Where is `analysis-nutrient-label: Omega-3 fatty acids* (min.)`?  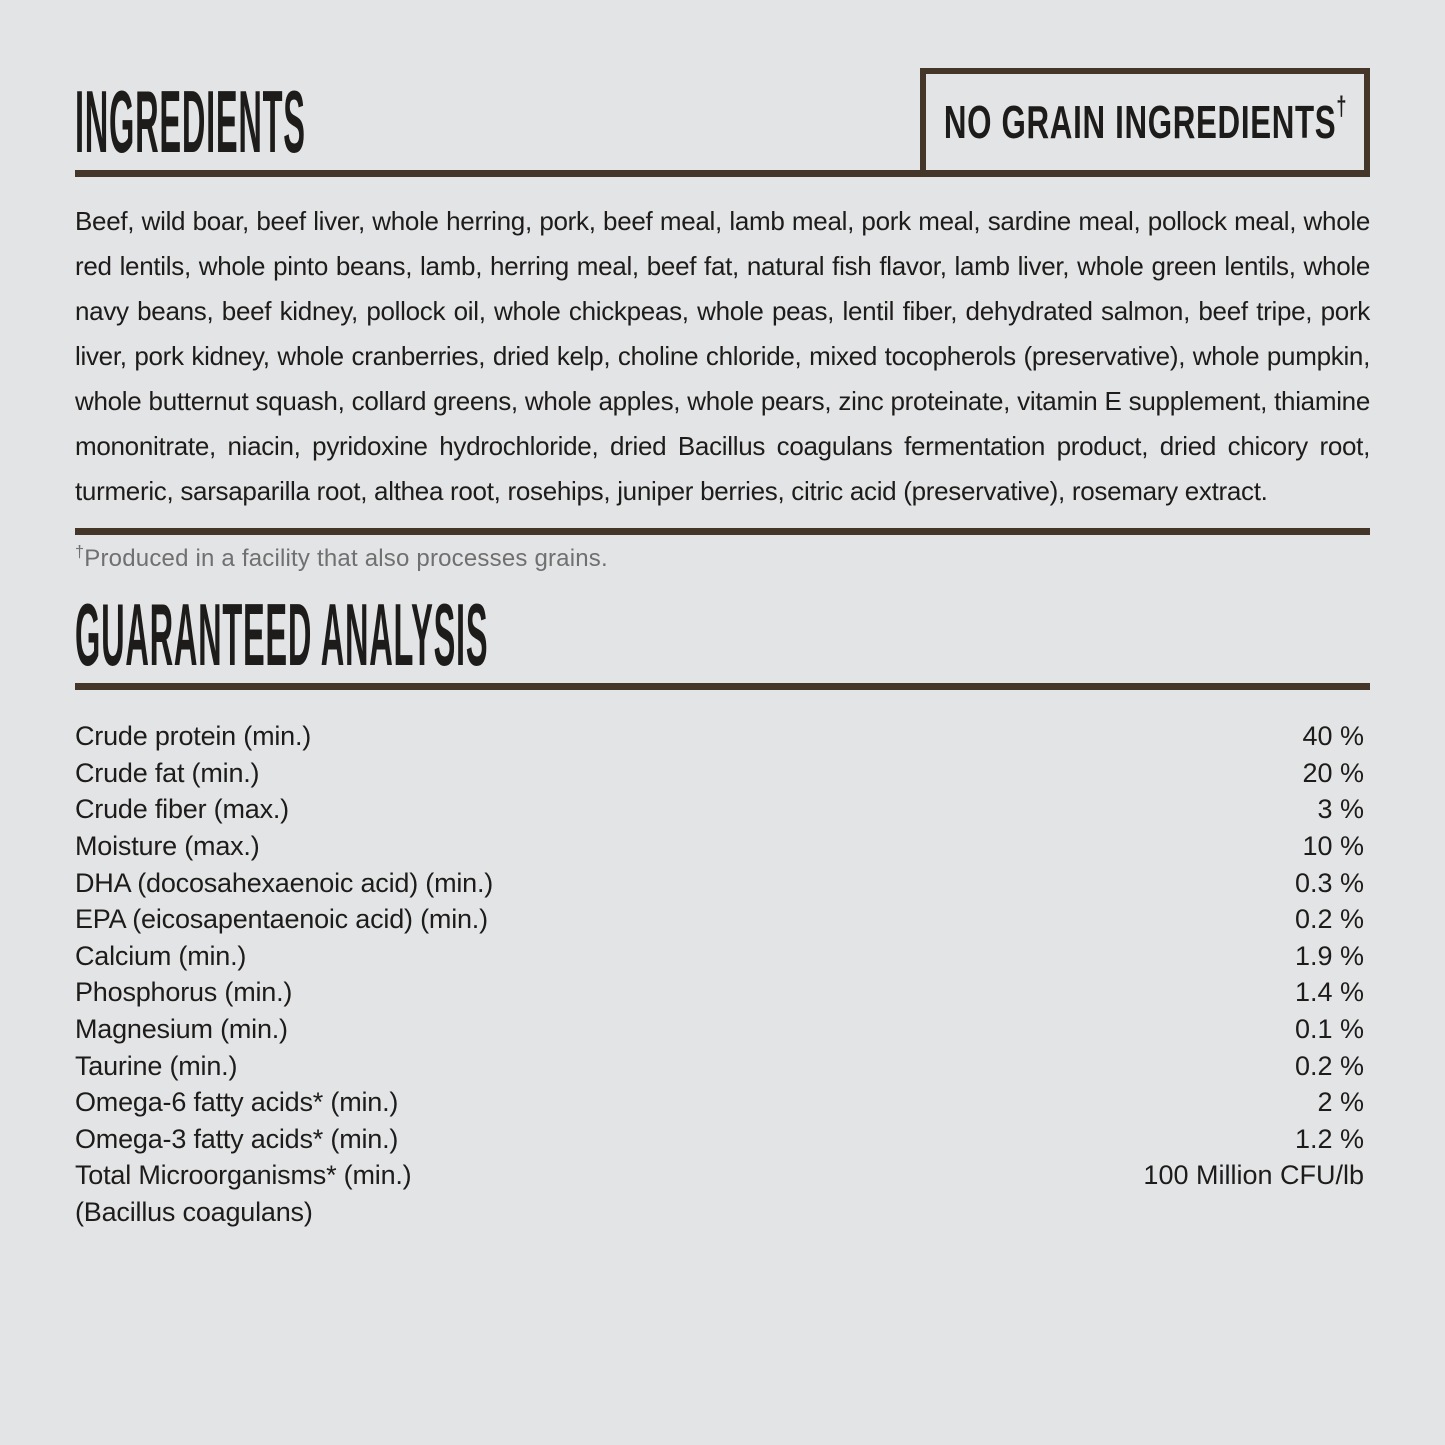
analysis-nutrient-label: Omega-3 fatty acids* (min.) is located at coordinates (237, 1138).